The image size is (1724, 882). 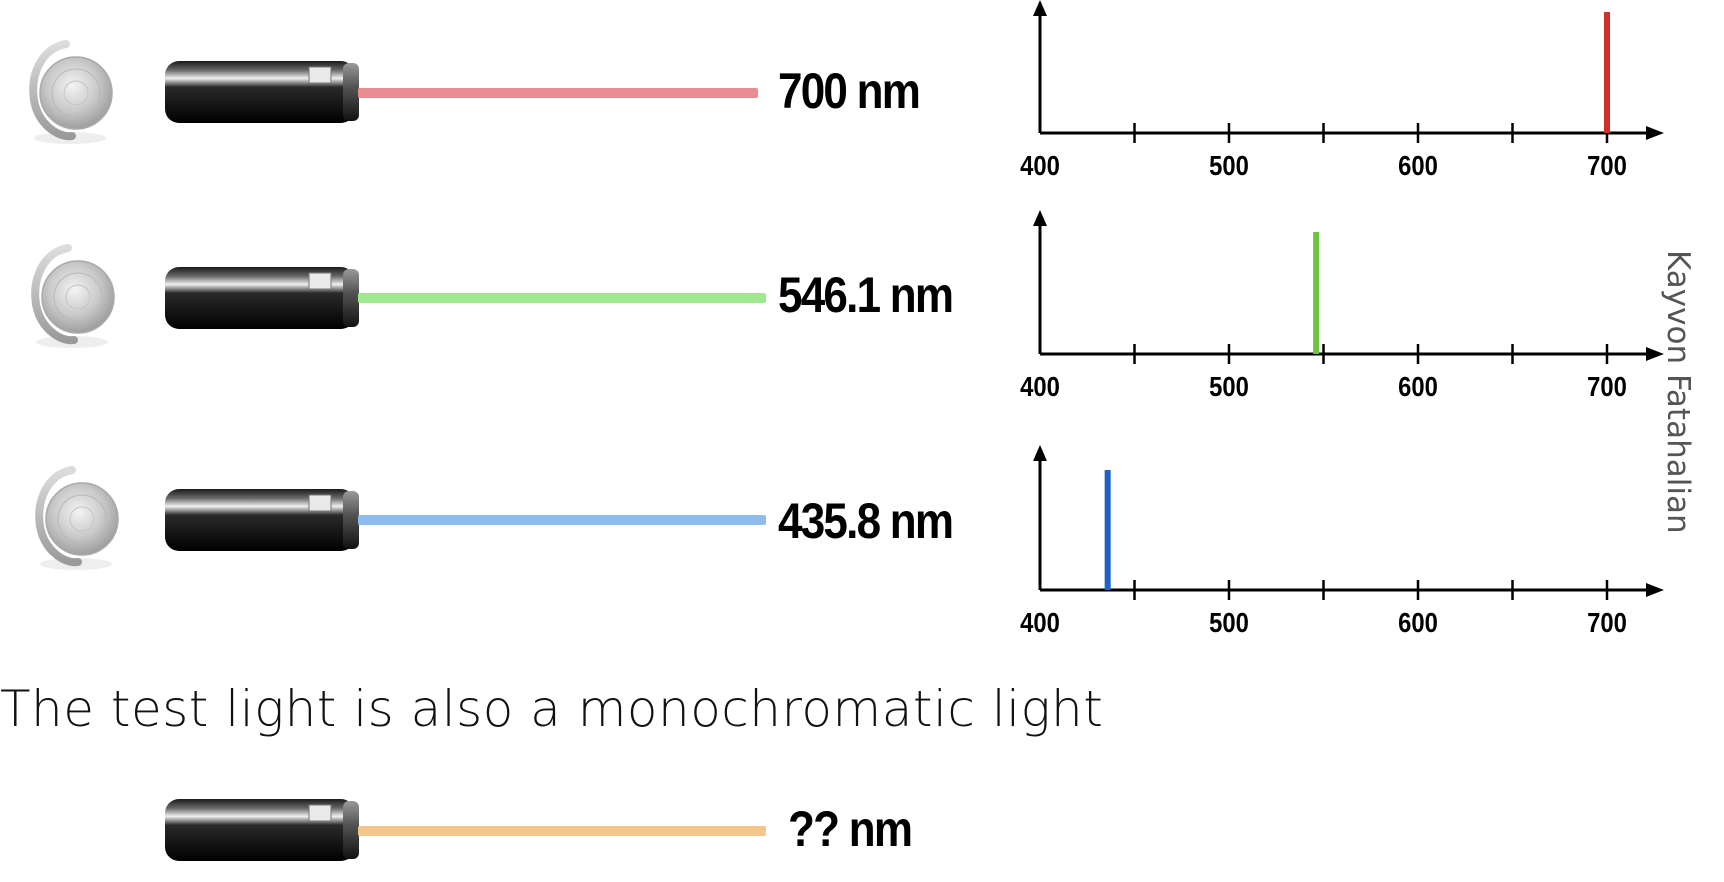 I want to click on wavelength-label: 546.1 nm, so click(x=866, y=295).